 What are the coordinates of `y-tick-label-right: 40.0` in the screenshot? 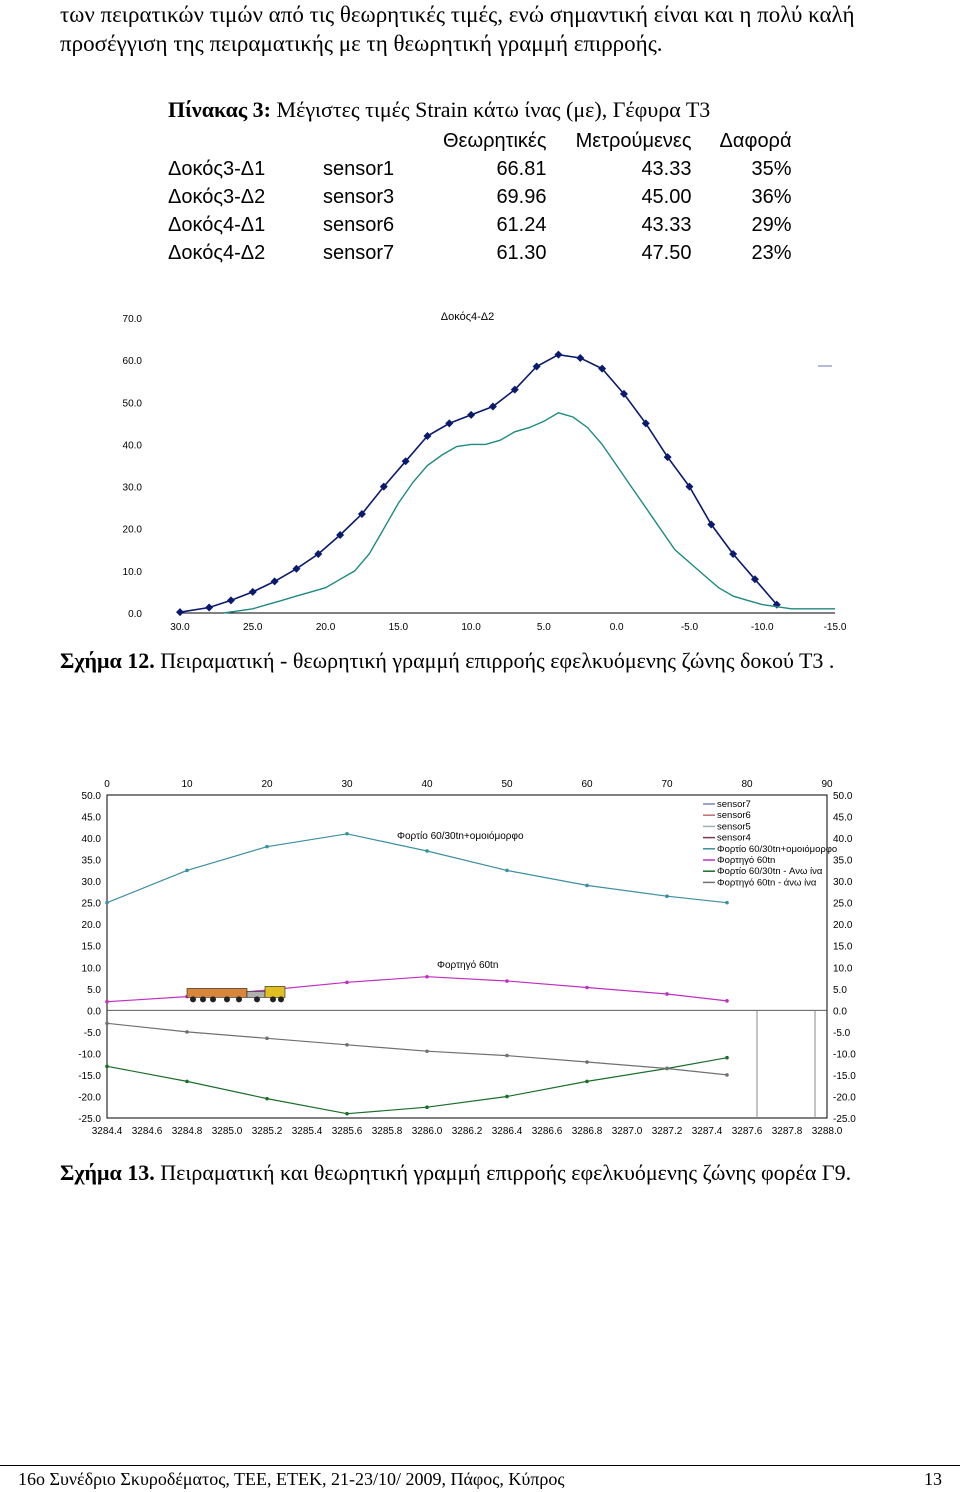 It's located at (843, 839).